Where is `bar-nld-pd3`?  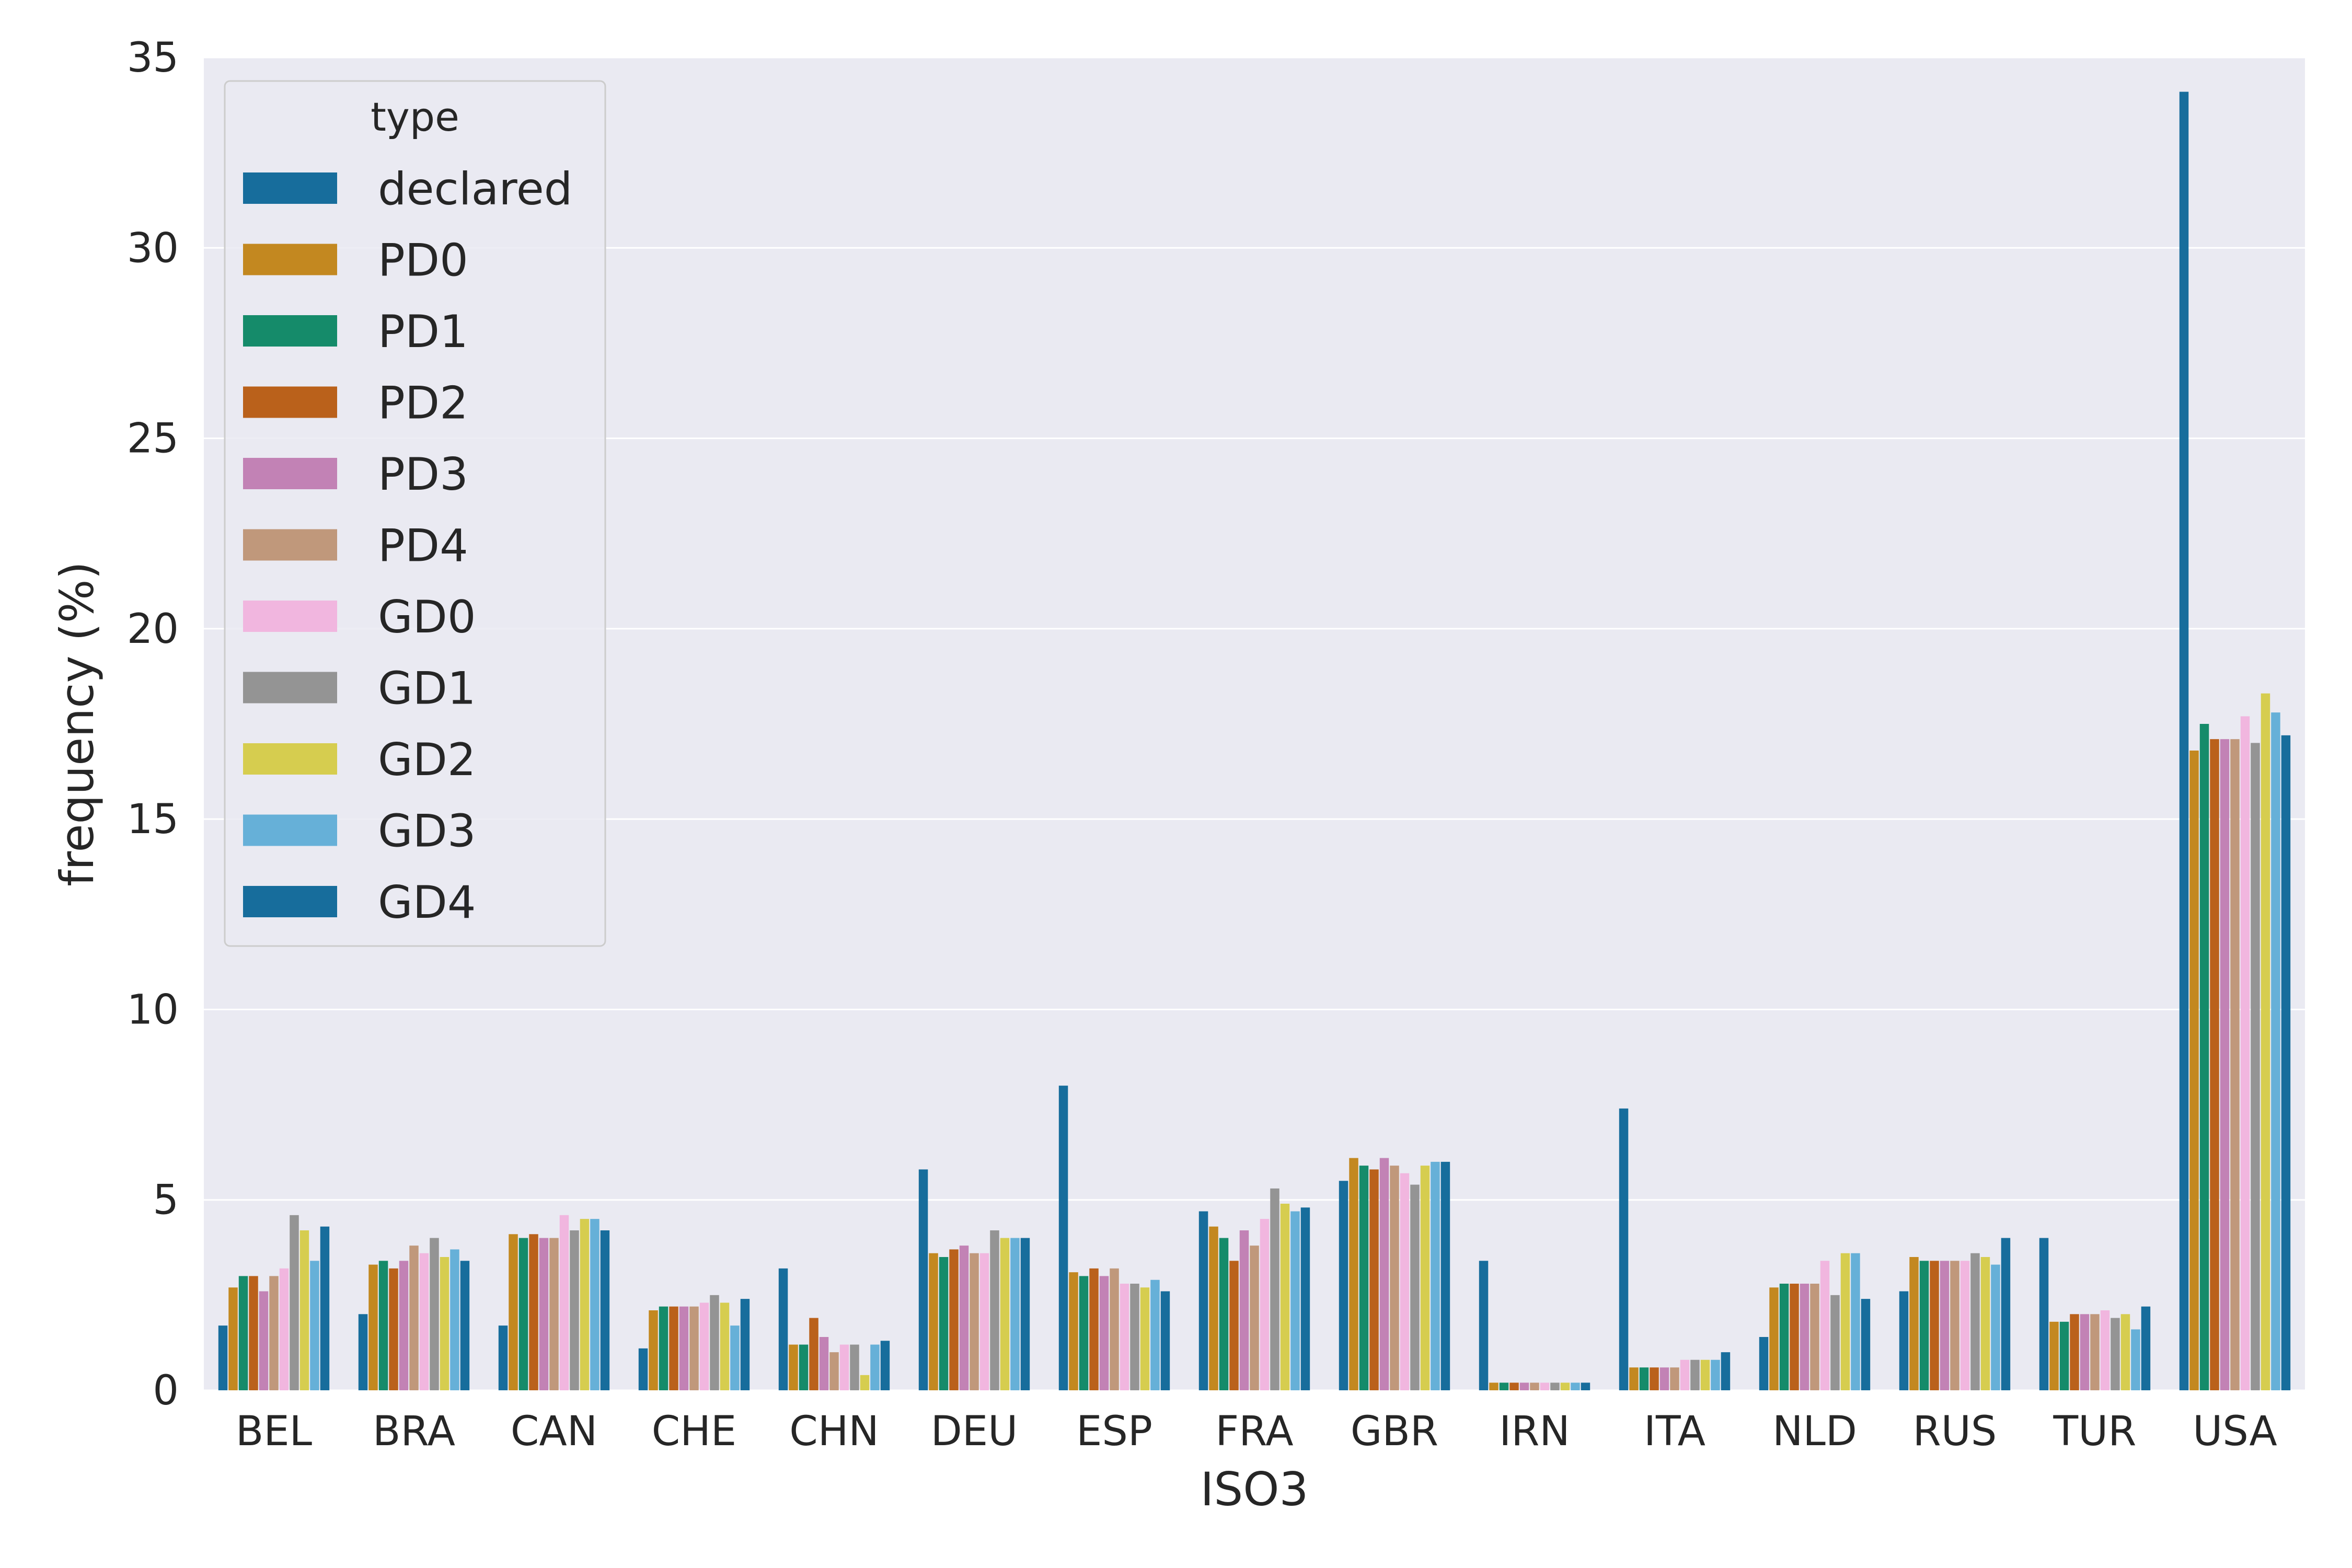
bar-nld-pd3 is located at coordinates (1804, 1337).